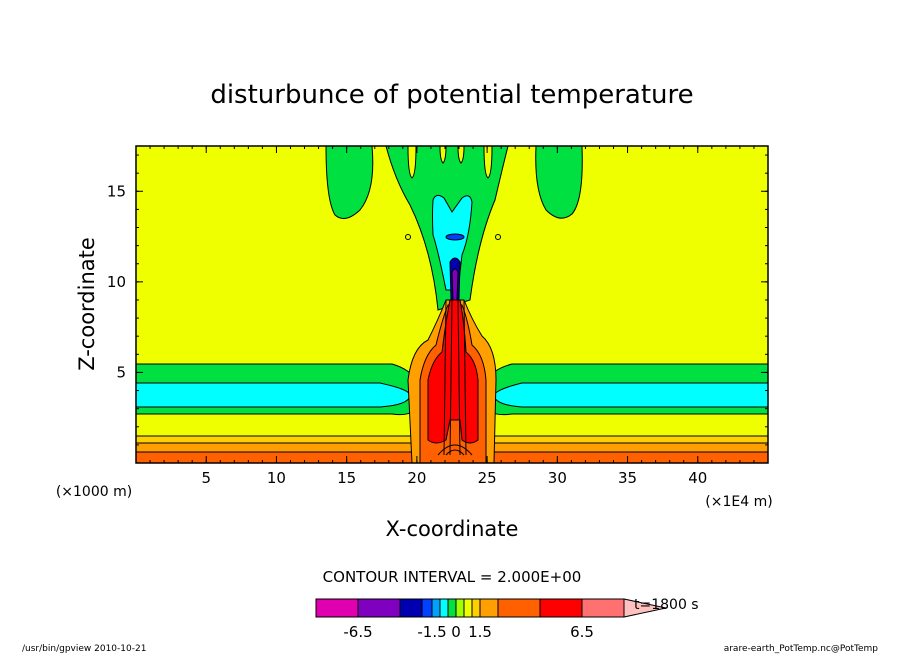 The height and width of the screenshot is (658, 904). Describe the element at coordinates (559, 182) in the screenshot. I see `field-green-lobe-right` at that location.